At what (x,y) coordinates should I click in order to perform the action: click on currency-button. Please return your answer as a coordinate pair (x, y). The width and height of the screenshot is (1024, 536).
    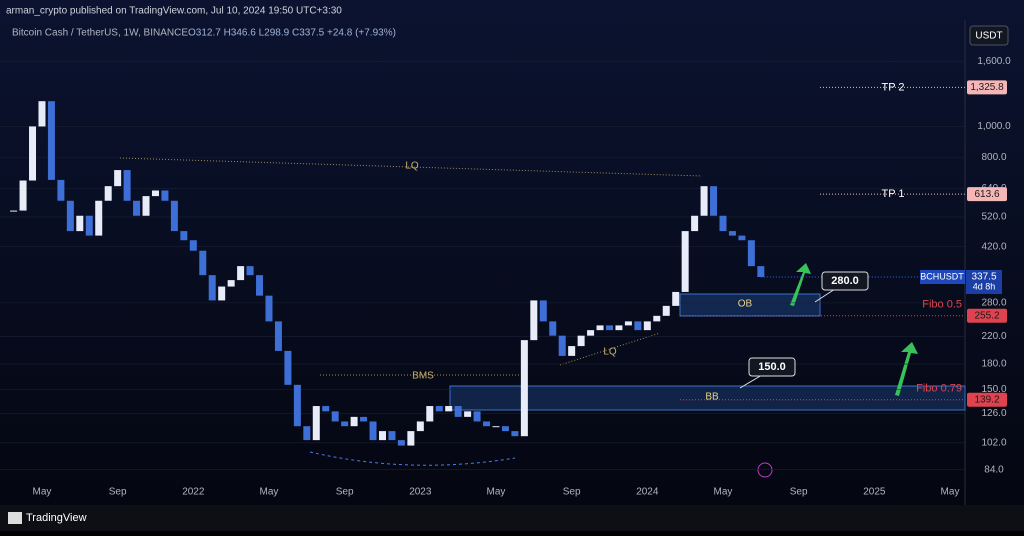
    Looking at the image, I should click on (989, 35).